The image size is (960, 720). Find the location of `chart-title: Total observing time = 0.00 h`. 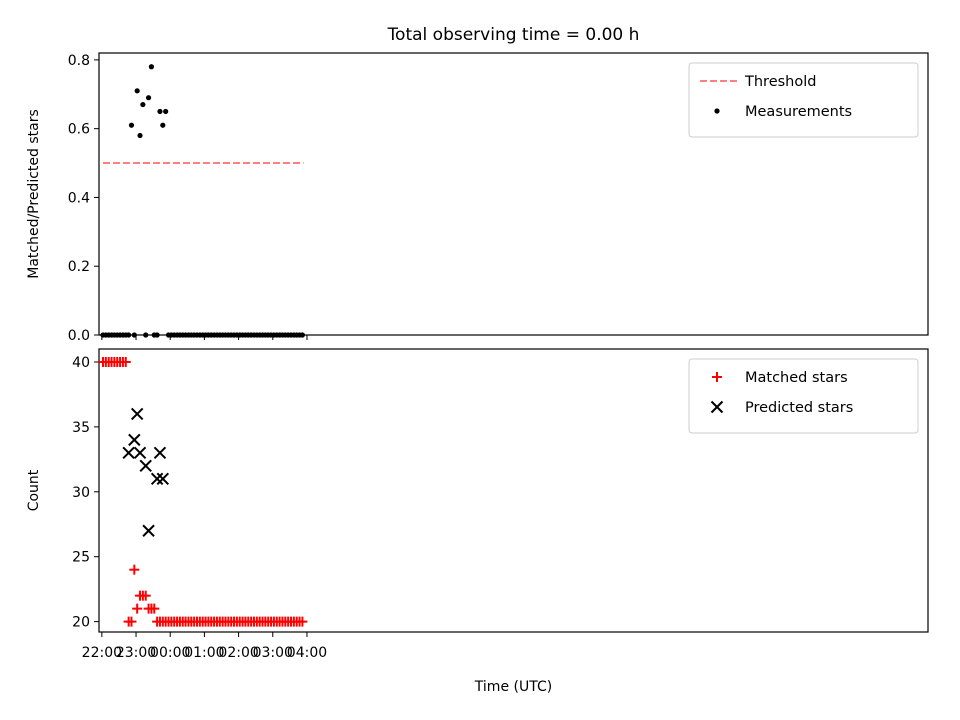

chart-title: Total observing time = 0.00 h is located at coordinates (513, 35).